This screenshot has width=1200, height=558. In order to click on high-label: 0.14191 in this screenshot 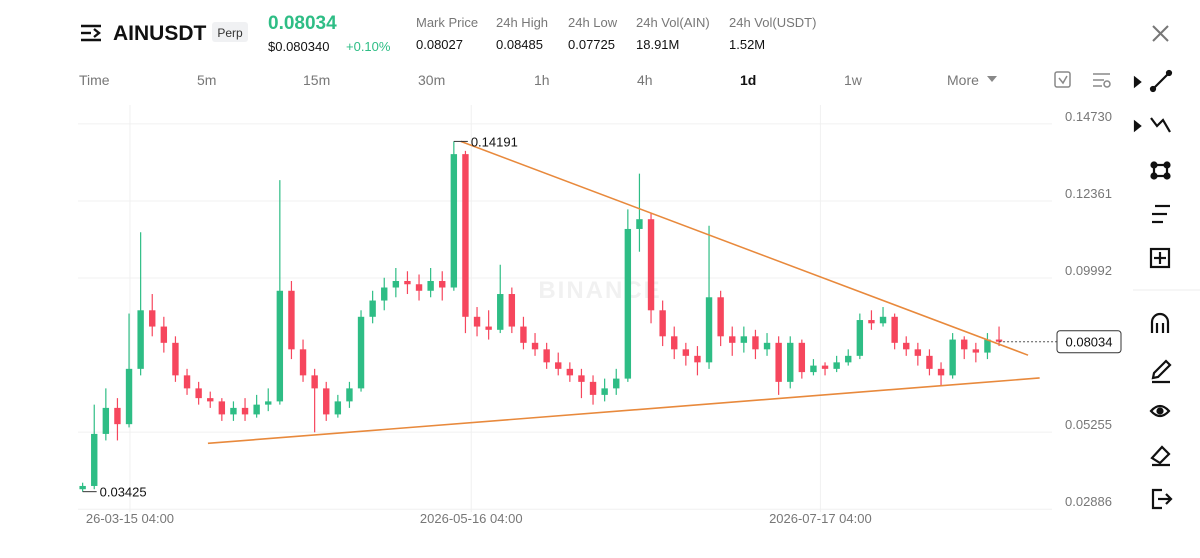, I will do `click(494, 141)`.